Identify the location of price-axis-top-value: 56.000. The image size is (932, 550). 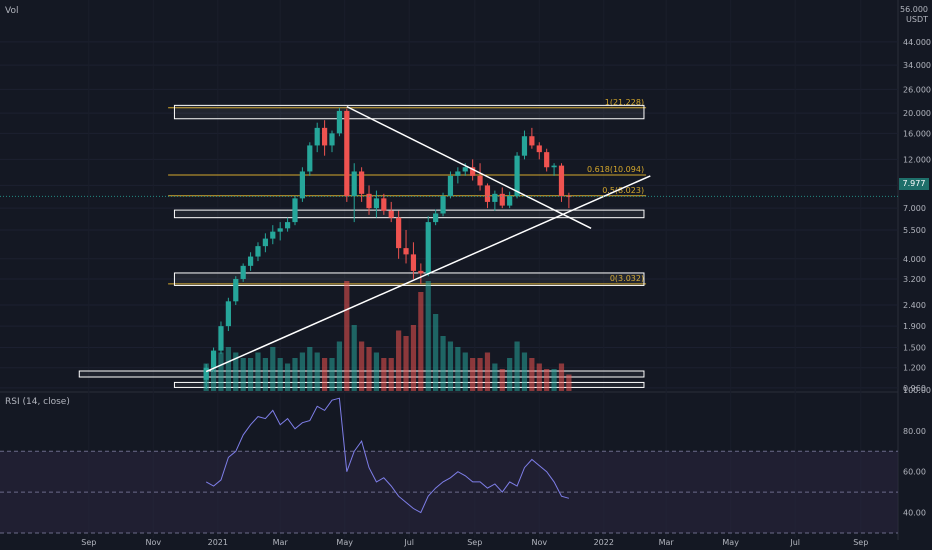
(914, 9).